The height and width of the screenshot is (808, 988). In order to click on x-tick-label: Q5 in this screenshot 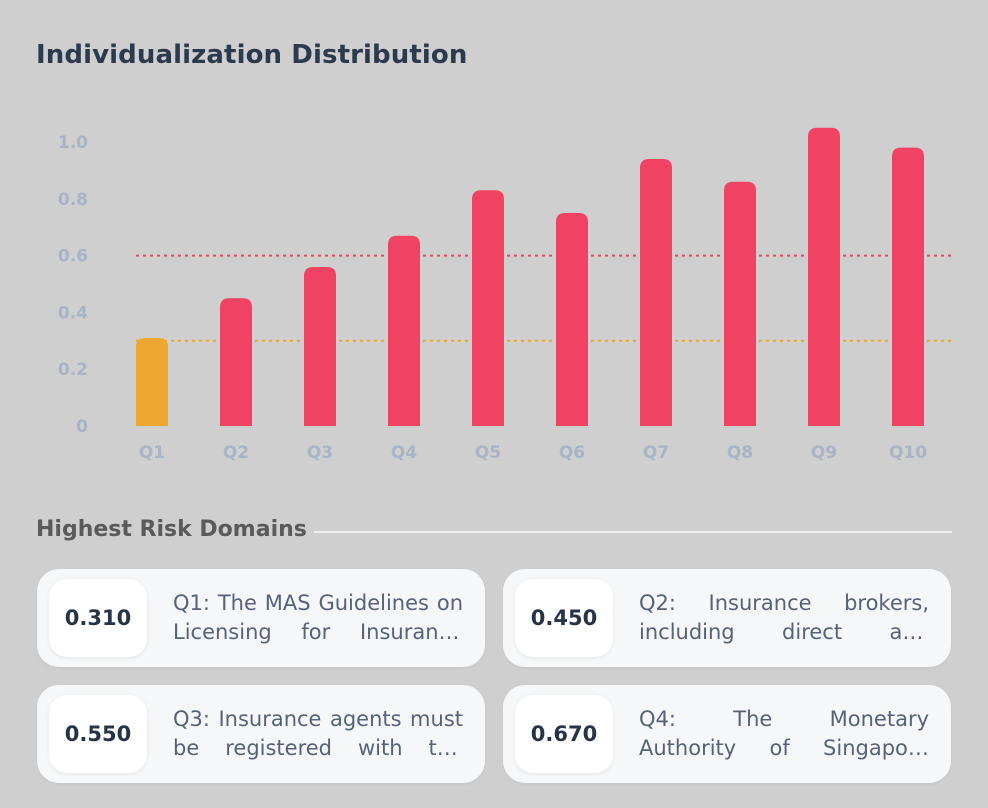, I will do `click(488, 453)`.